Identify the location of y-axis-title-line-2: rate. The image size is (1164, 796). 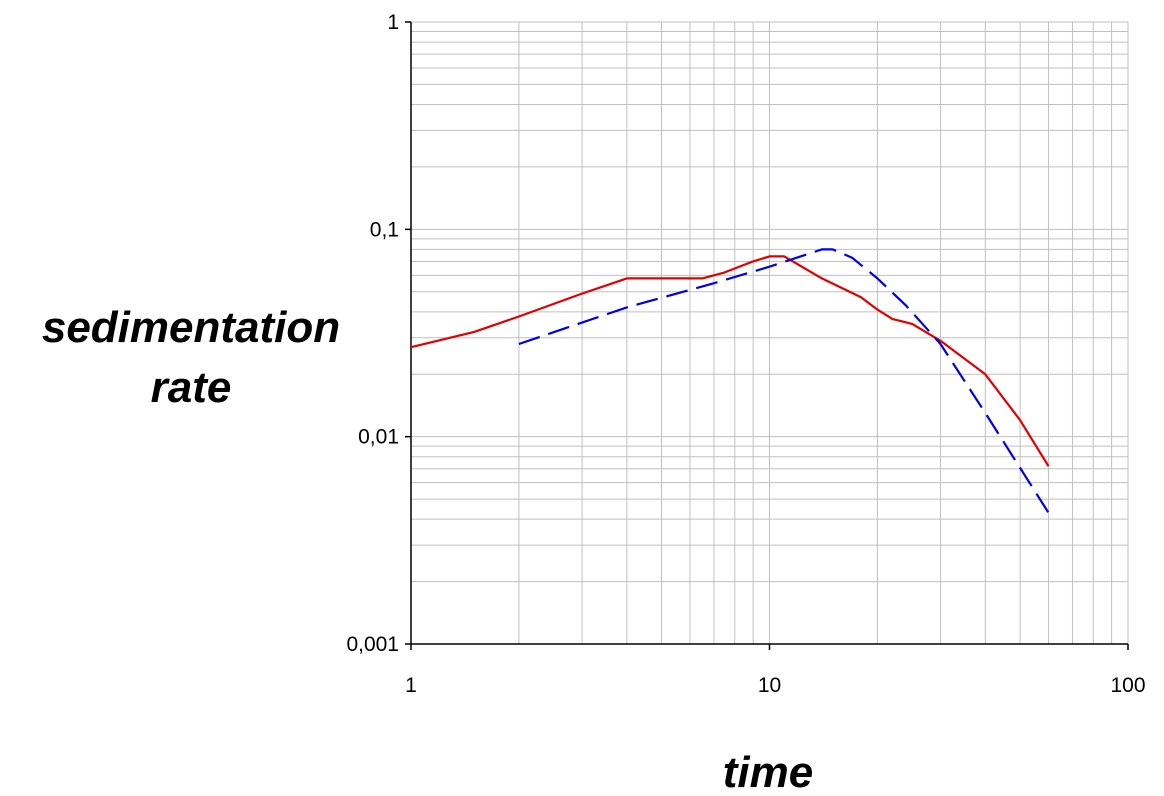
(191, 387).